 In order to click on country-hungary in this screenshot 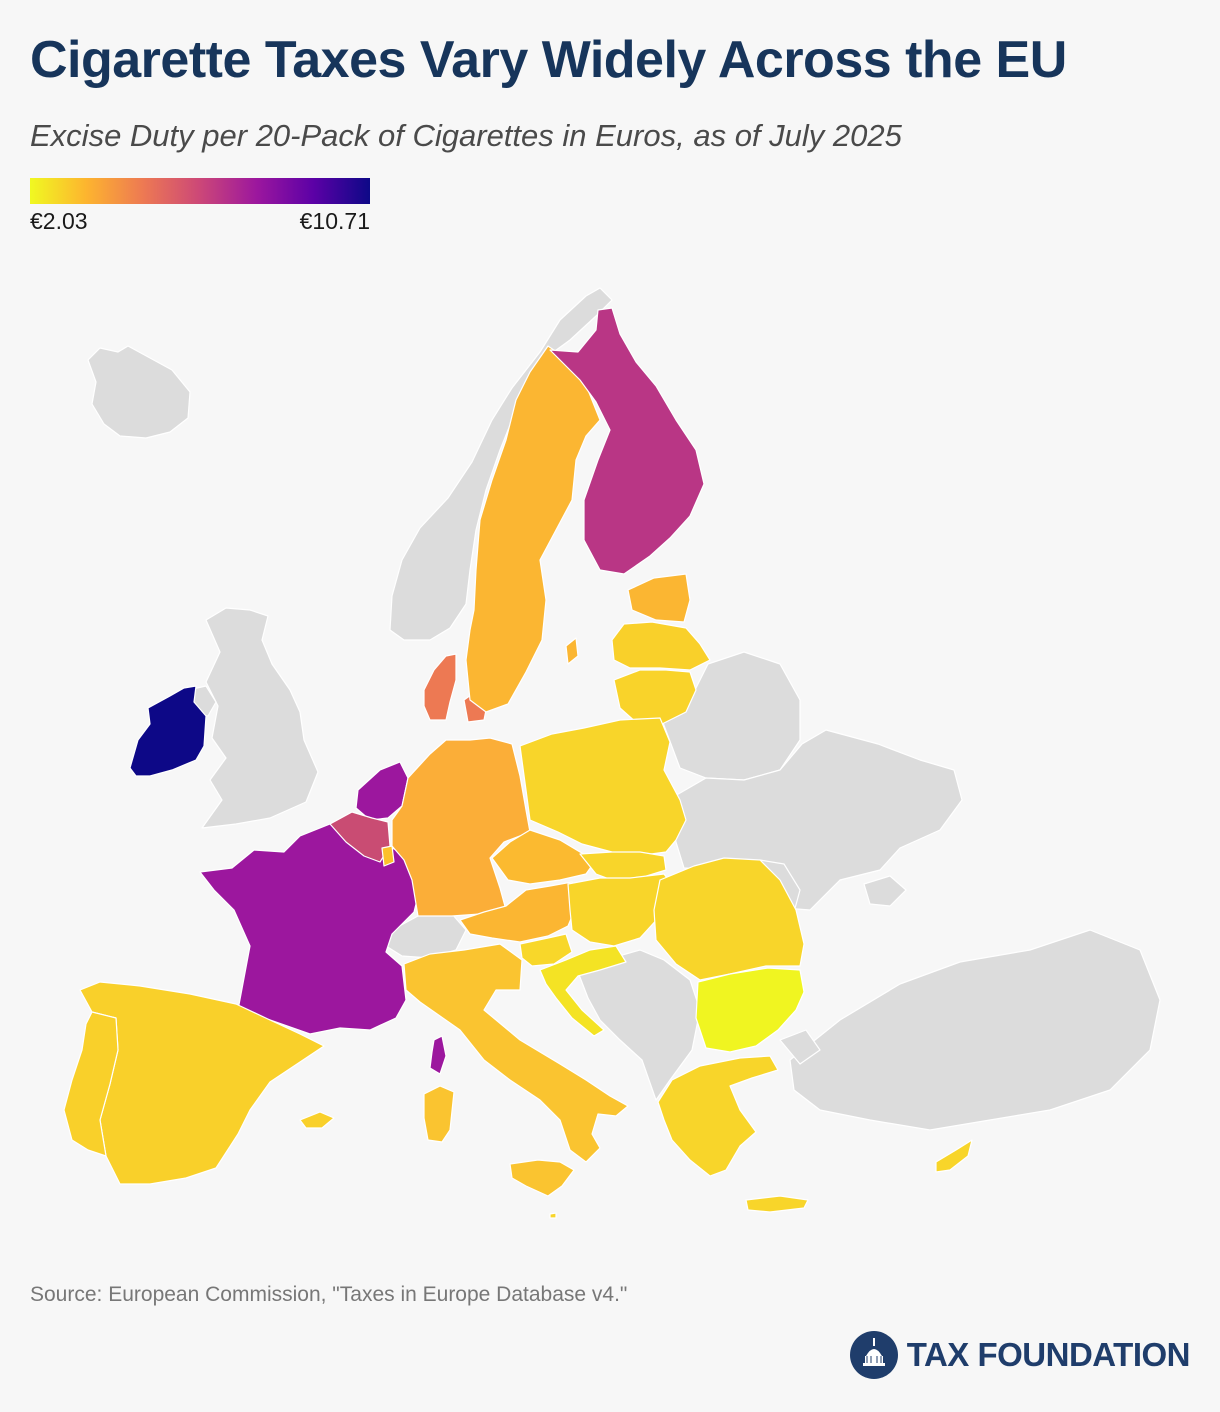, I will do `click(622, 910)`.